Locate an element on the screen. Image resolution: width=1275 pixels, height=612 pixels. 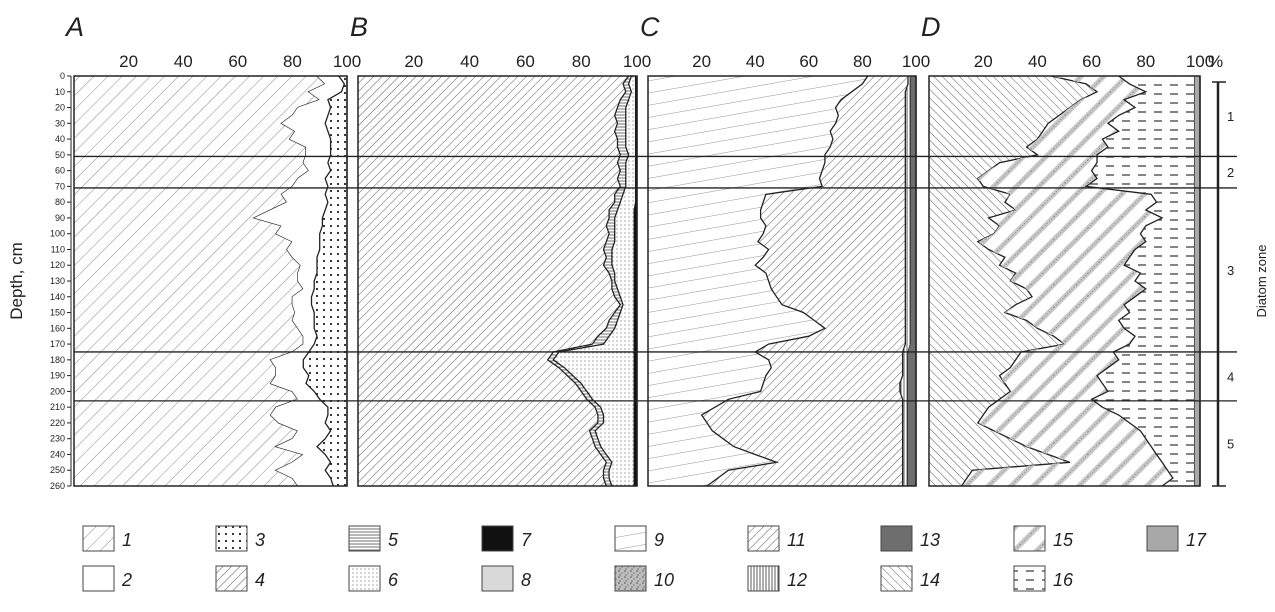
depth-tick-label: 160 is located at coordinates (57, 328).